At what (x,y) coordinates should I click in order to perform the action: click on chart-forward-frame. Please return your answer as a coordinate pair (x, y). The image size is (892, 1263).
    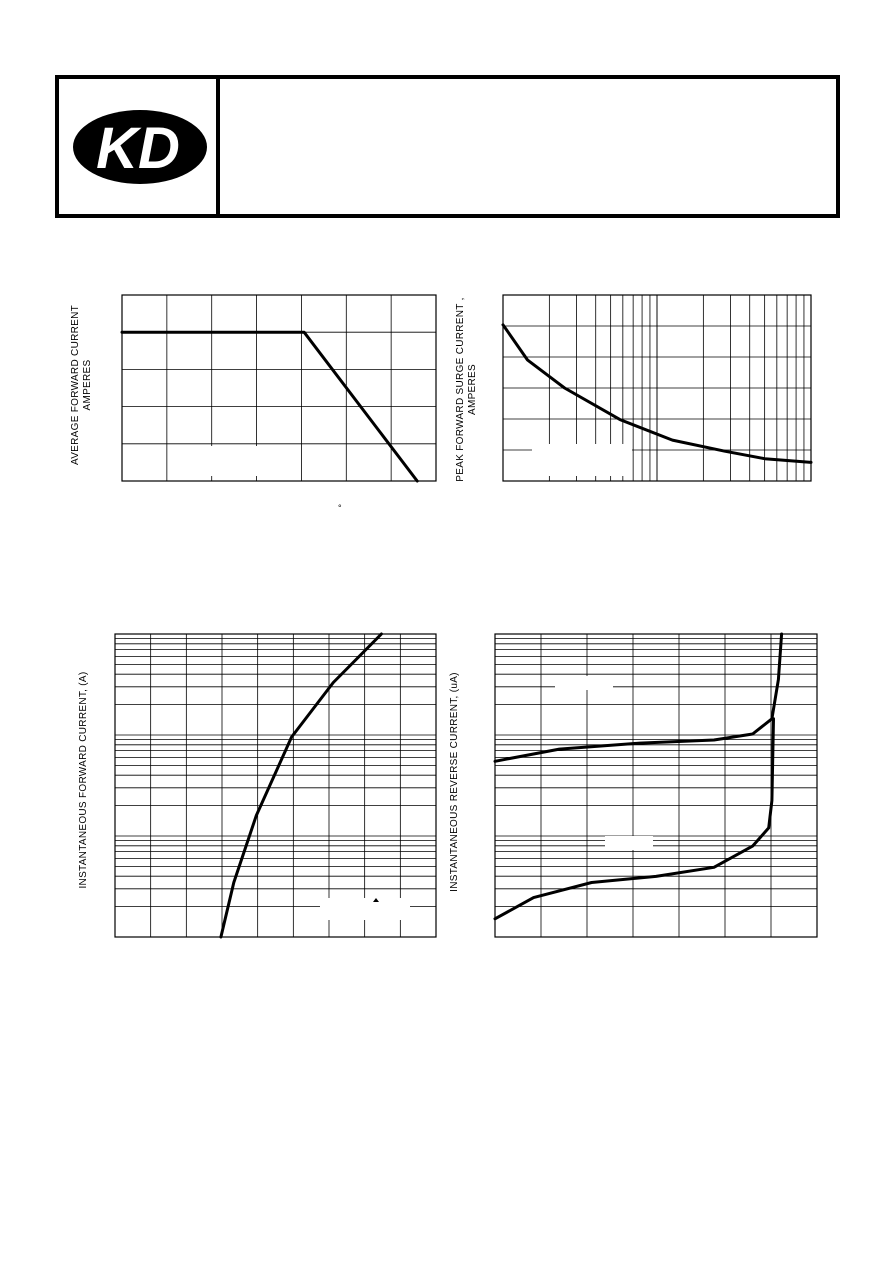
    Looking at the image, I should click on (275, 785).